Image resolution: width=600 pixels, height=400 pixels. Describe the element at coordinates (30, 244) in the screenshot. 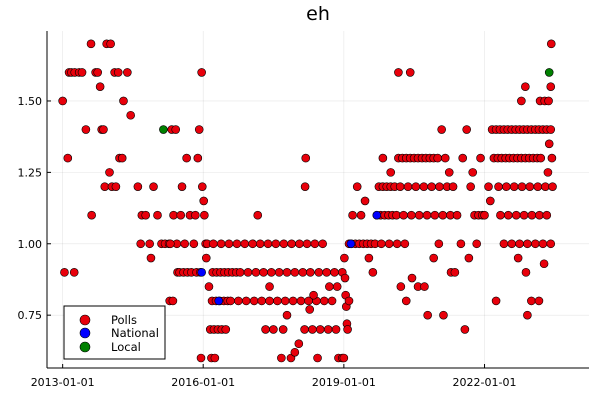

I see `y-tick-label: 1.00` at that location.